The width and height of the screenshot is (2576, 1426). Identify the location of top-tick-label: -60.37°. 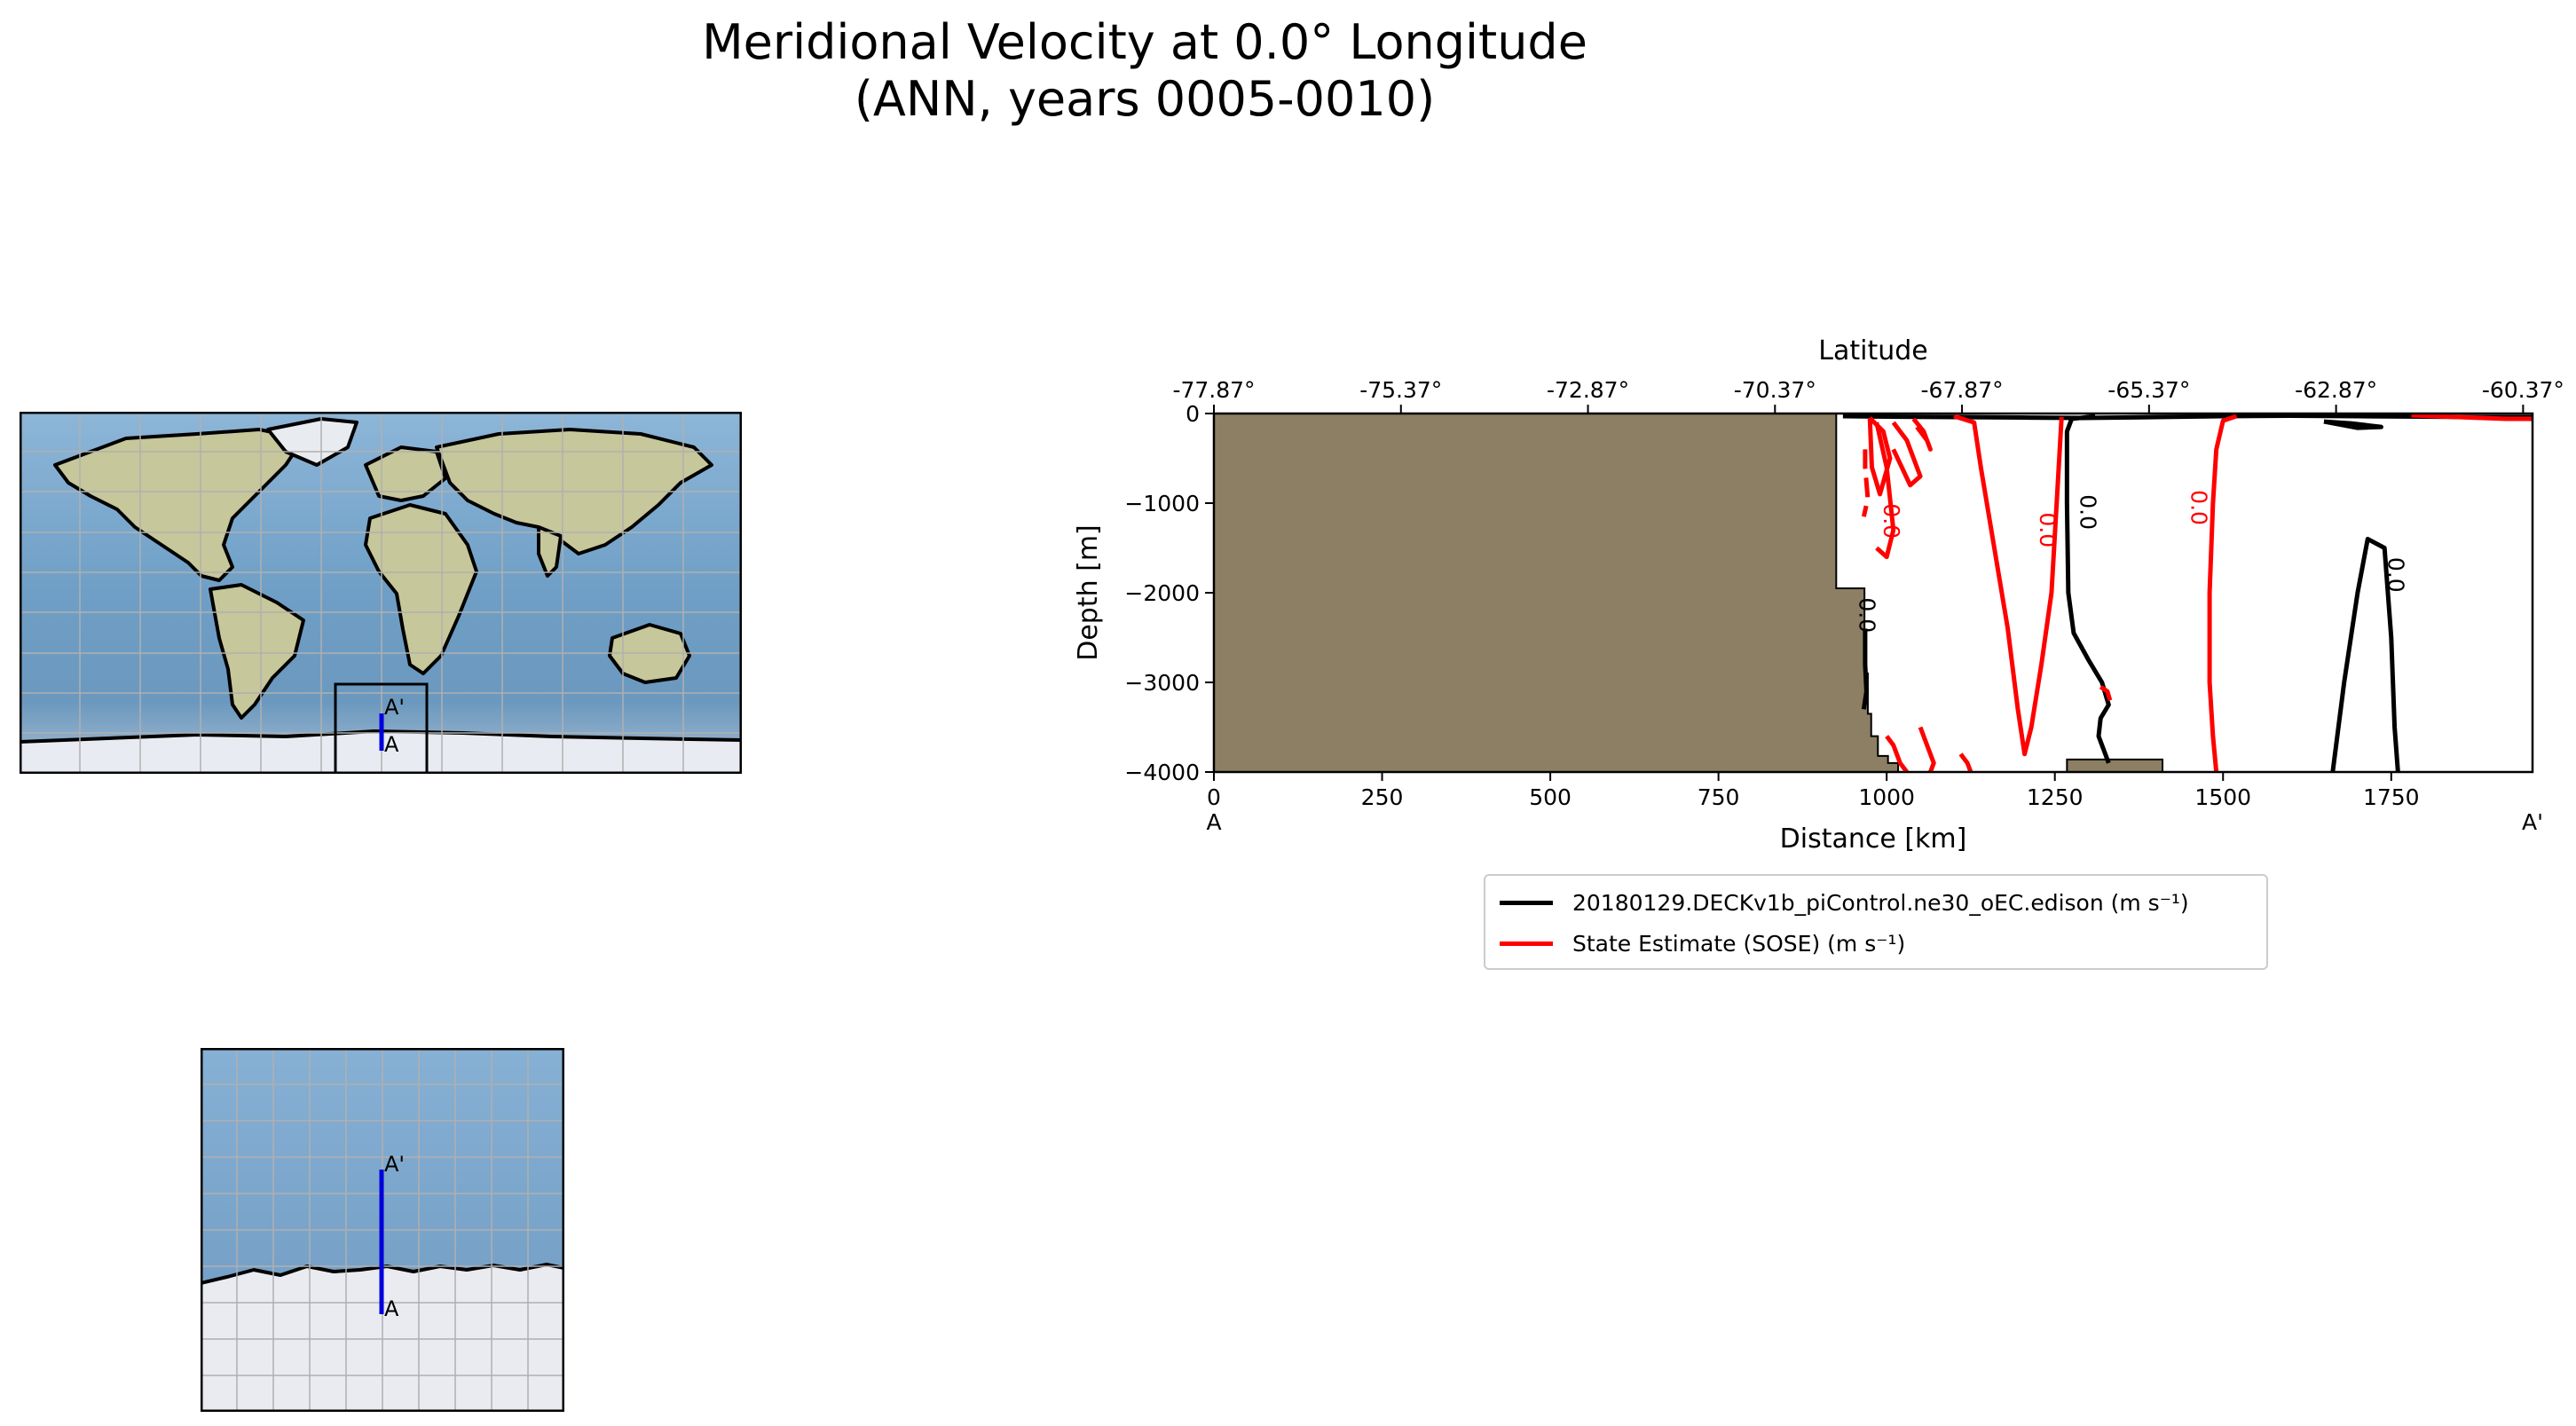
(2523, 390).